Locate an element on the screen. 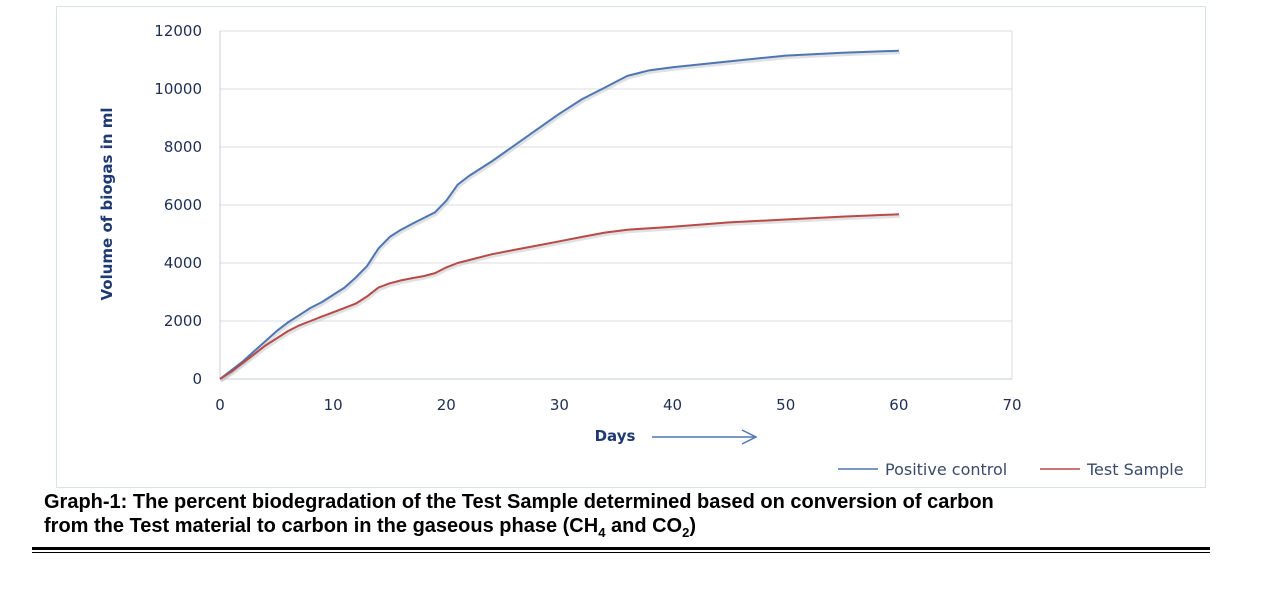 This screenshot has height=596, width=1270. caption-subscript-ch4: 4 is located at coordinates (602, 532).